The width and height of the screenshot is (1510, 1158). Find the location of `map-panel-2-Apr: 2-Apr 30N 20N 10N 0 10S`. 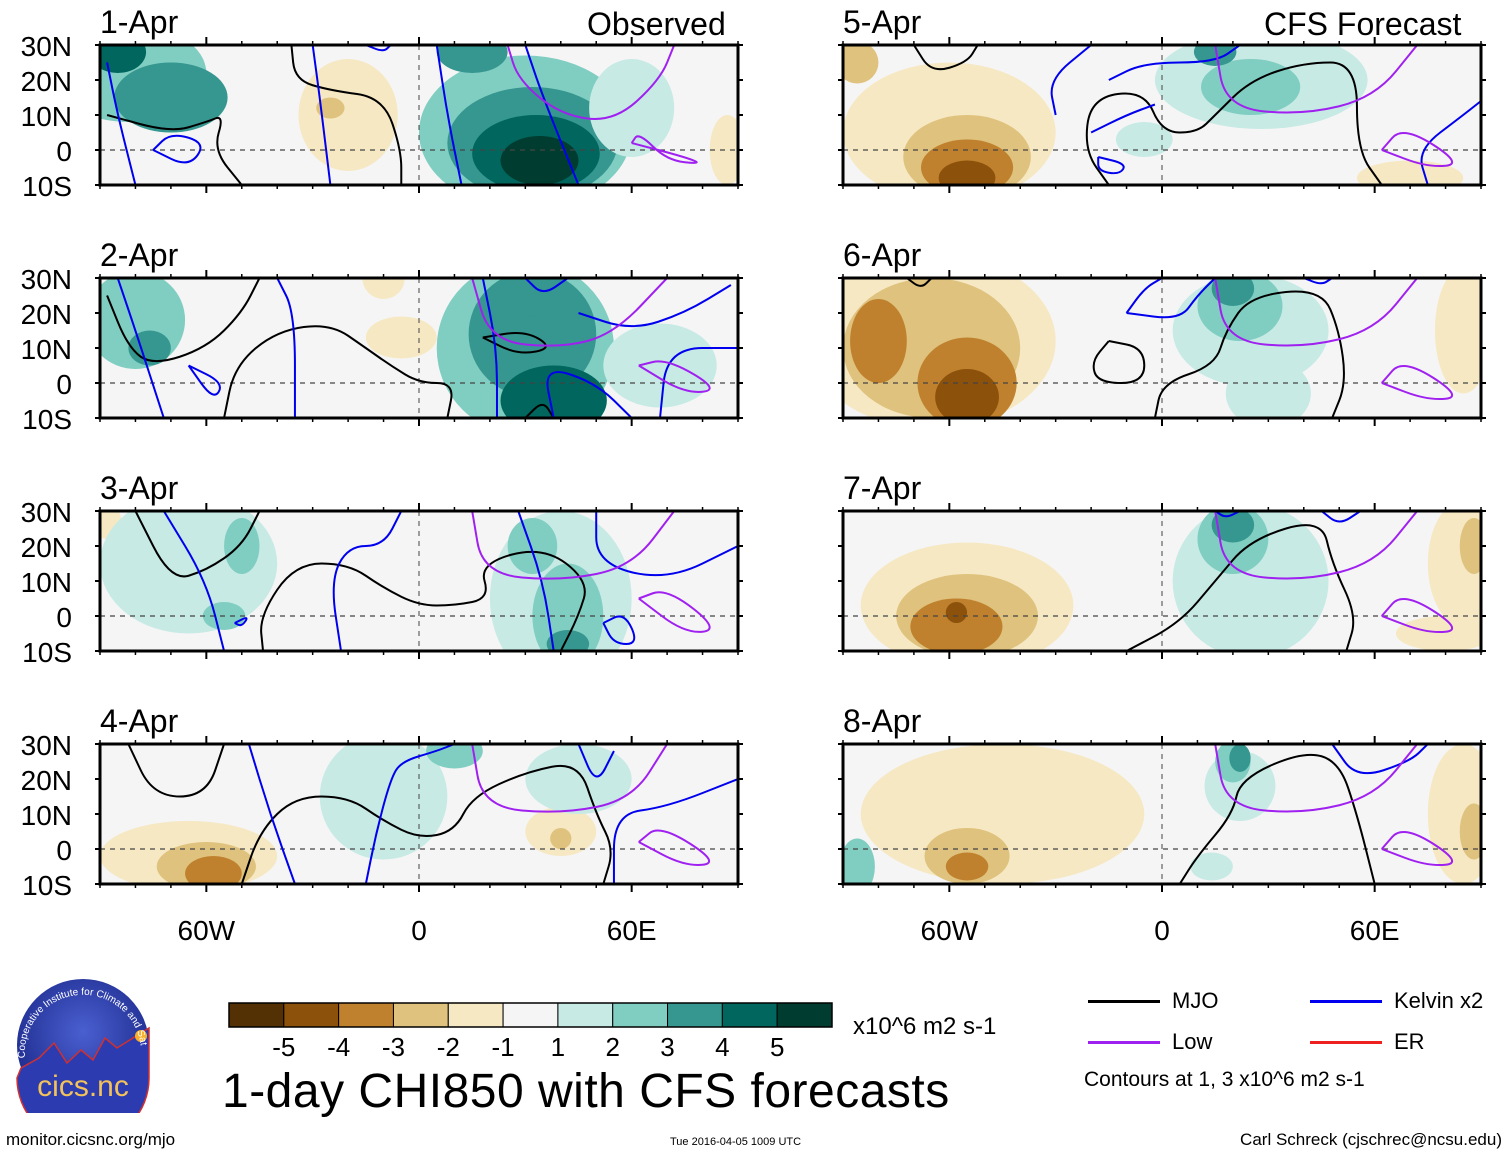

map-panel-2-Apr: 2-Apr 30N 20N 10N 0 10S is located at coordinates (382, 336).